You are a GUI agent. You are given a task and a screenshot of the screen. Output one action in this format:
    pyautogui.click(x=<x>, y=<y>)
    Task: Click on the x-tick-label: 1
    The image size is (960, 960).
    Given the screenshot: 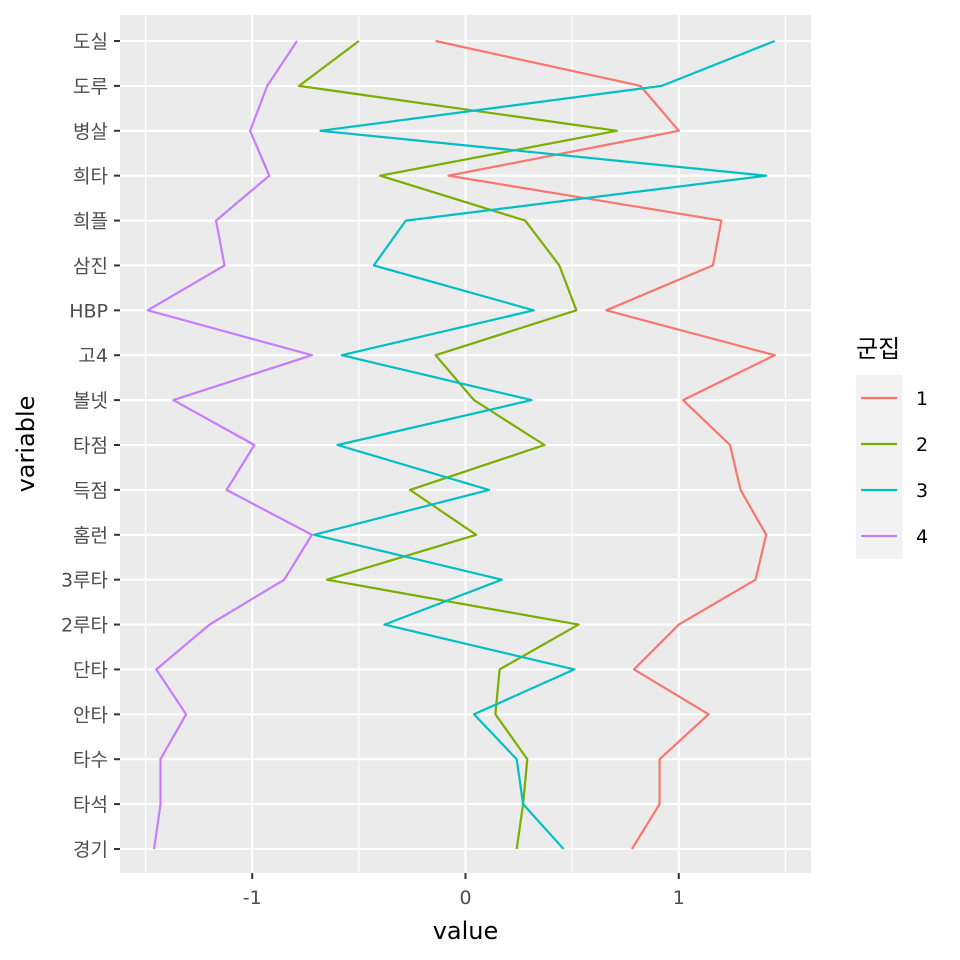 What is the action you would take?
    pyautogui.click(x=679, y=898)
    